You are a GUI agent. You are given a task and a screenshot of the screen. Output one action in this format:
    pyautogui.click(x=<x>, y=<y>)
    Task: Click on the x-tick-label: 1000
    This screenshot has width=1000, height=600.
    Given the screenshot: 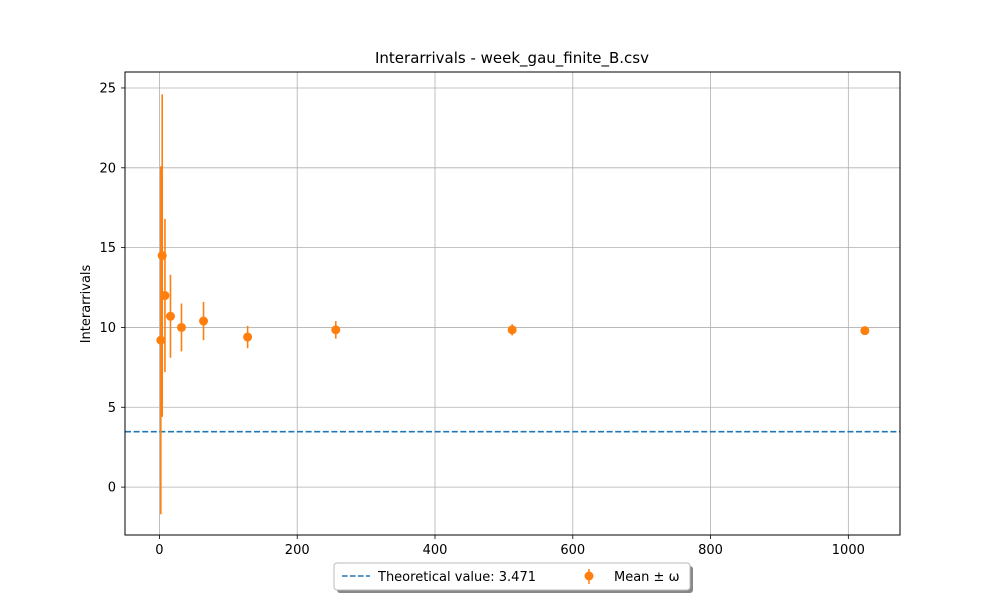 What is the action you would take?
    pyautogui.click(x=848, y=550)
    